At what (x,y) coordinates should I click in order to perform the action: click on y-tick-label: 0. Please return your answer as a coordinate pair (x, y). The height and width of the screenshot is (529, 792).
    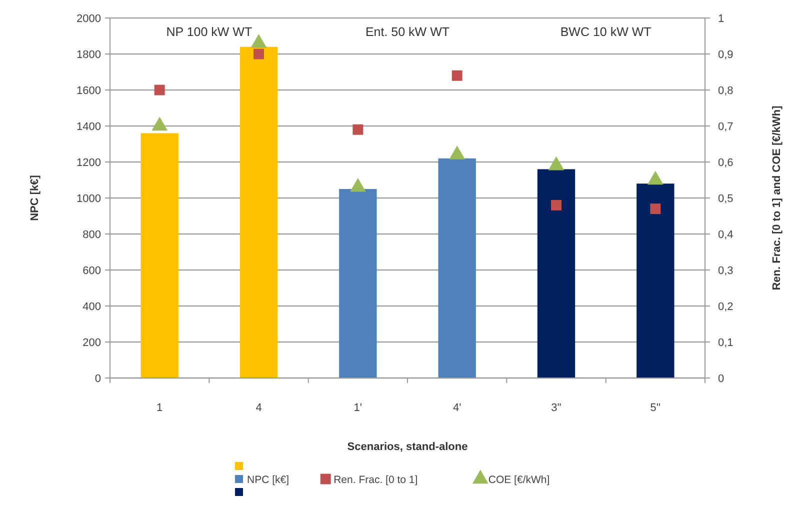
    Looking at the image, I should click on (97, 379).